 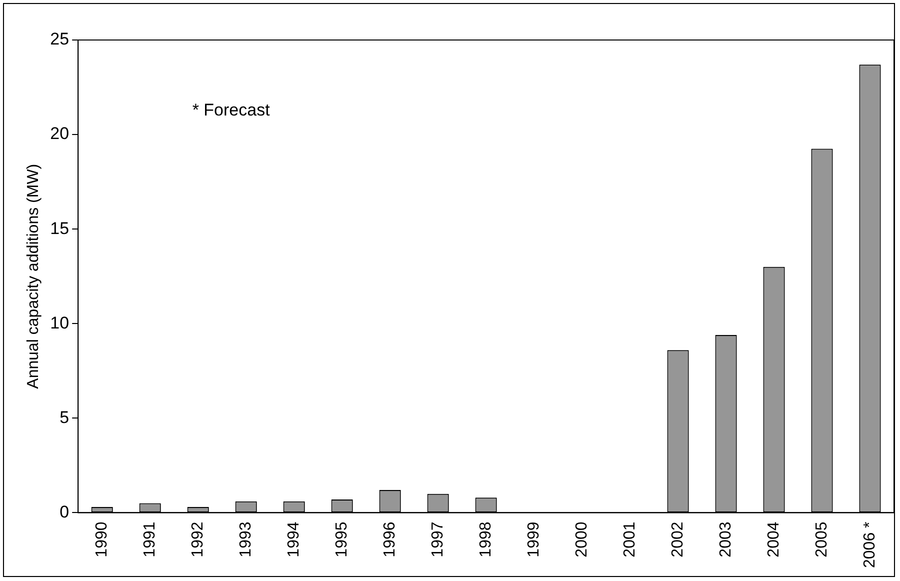 What do you see at coordinates (869, 545) in the screenshot?
I see `x-tick-label: 2006 *` at bounding box center [869, 545].